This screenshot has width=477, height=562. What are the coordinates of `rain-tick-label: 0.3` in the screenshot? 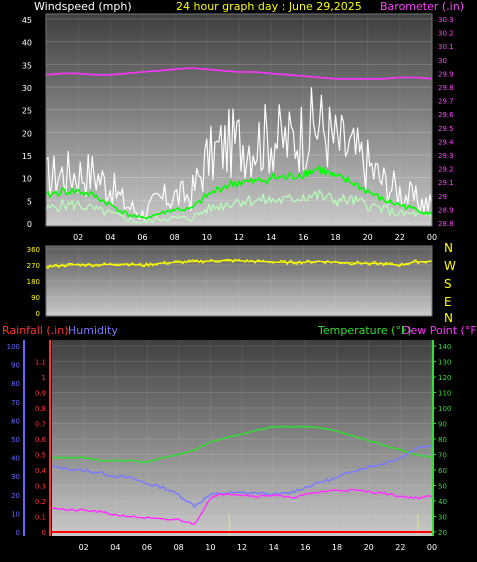 It's located at (40, 487).